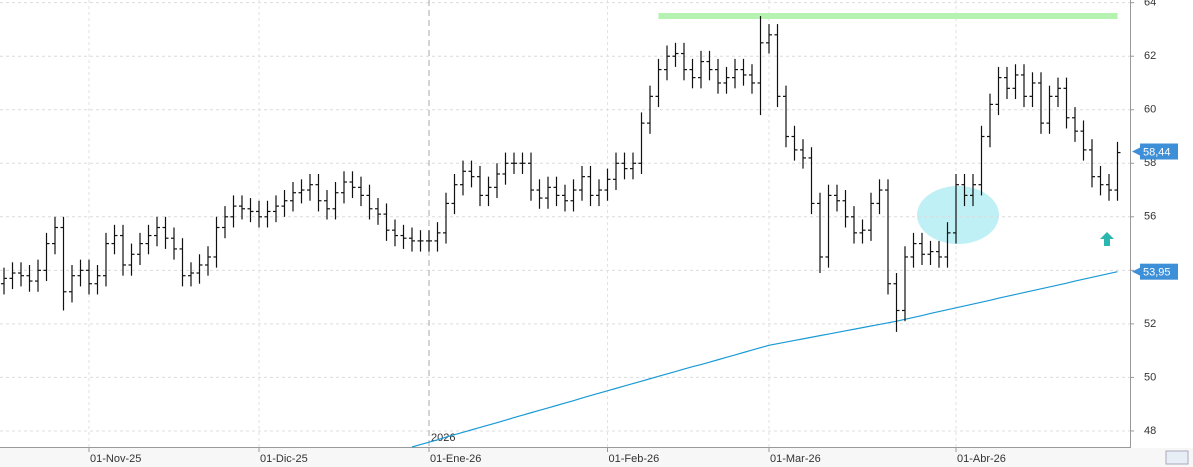 This screenshot has width=1193, height=467. I want to click on scroll-button, so click(1177, 457).